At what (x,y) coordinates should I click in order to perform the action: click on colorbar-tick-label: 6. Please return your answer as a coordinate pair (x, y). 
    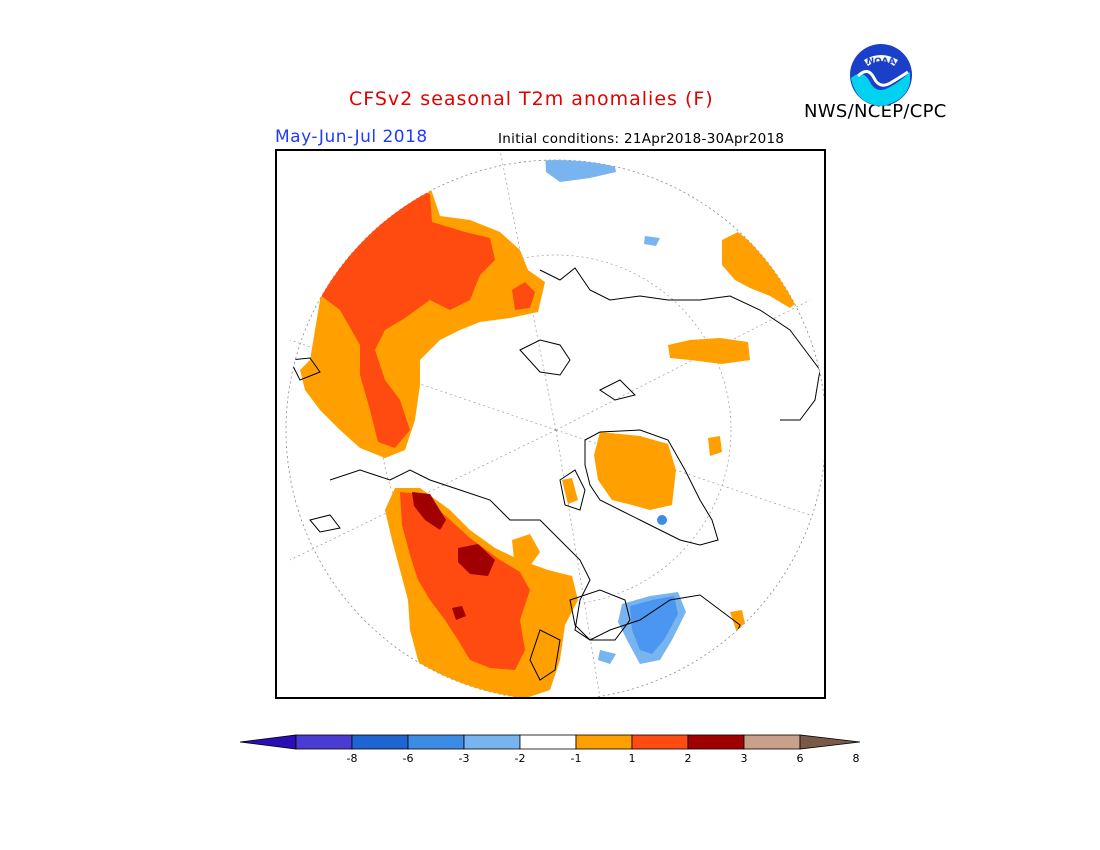
    Looking at the image, I should click on (800, 758).